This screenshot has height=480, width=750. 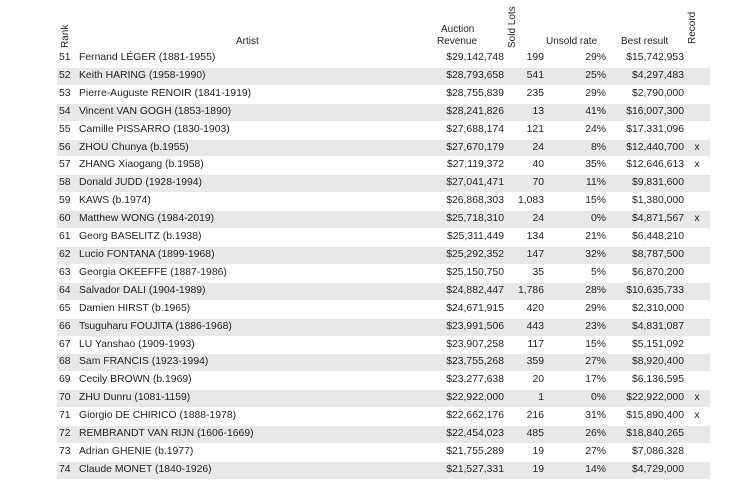 What do you see at coordinates (645, 345) in the screenshot?
I see `best-result-cell: $5,151,092` at bounding box center [645, 345].